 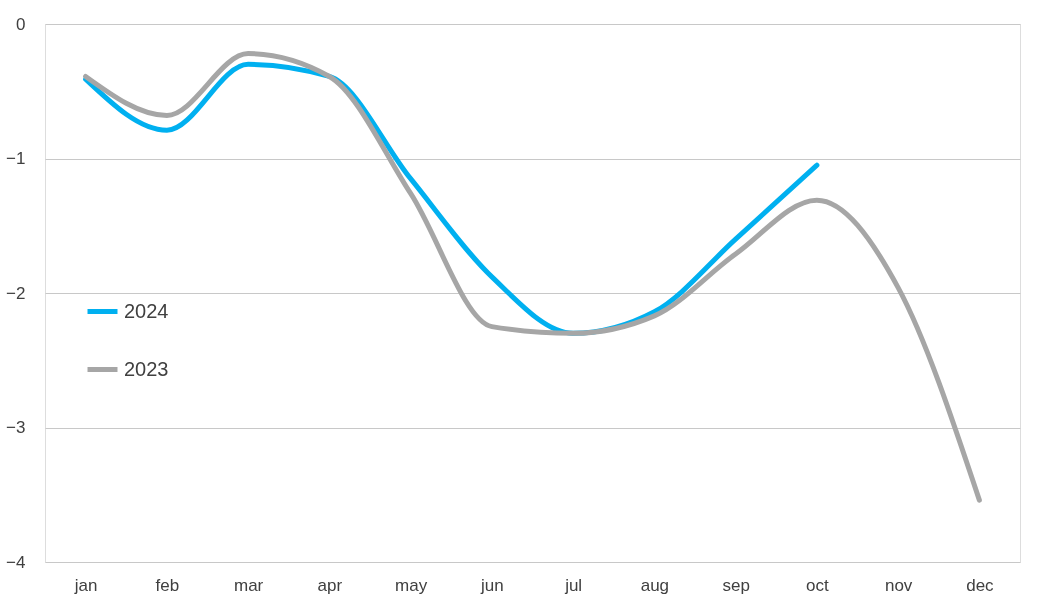 What do you see at coordinates (16, 158) in the screenshot?
I see `y-tick-label: −1` at bounding box center [16, 158].